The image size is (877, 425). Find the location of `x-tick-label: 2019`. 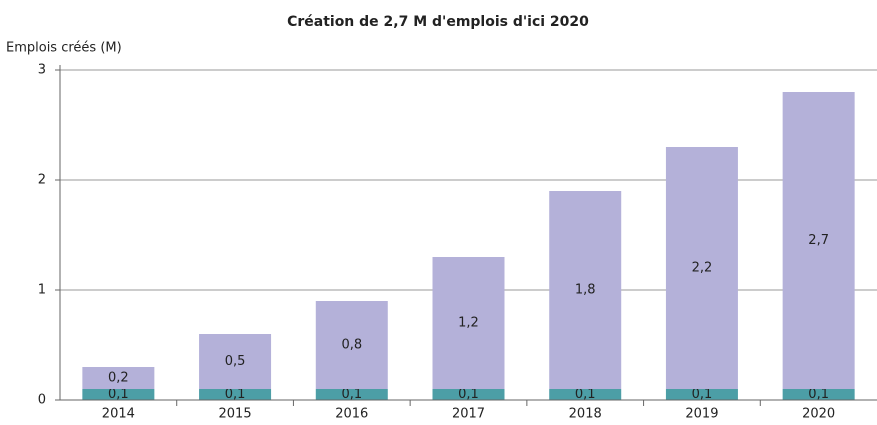

x-tick-label: 2019 is located at coordinates (701, 414).